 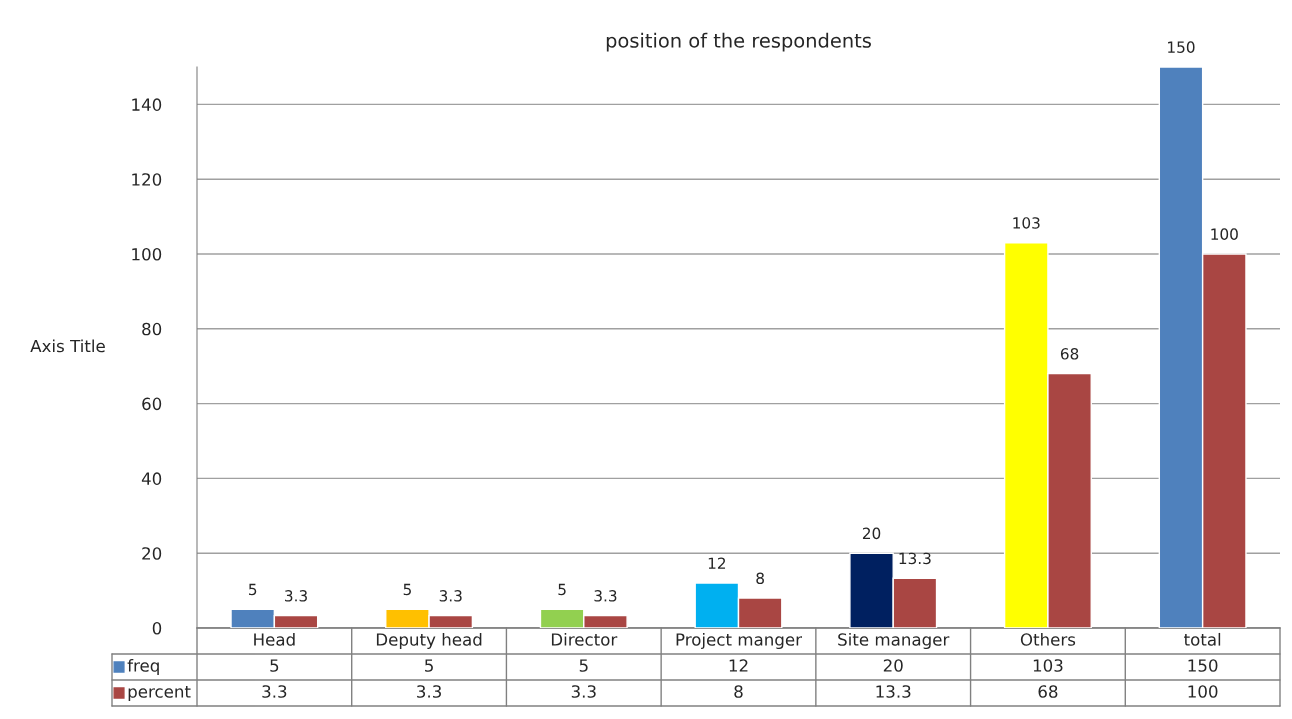 I want to click on y-tick-label: 80, so click(x=152, y=329).